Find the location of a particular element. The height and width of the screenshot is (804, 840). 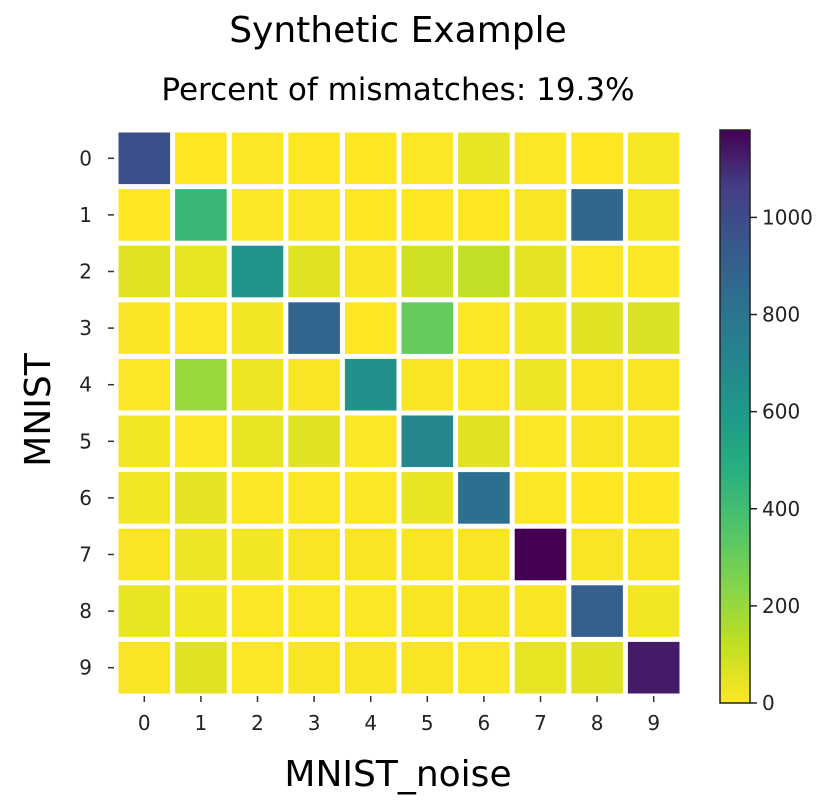

y-tick-label: 5 is located at coordinates (85, 441).